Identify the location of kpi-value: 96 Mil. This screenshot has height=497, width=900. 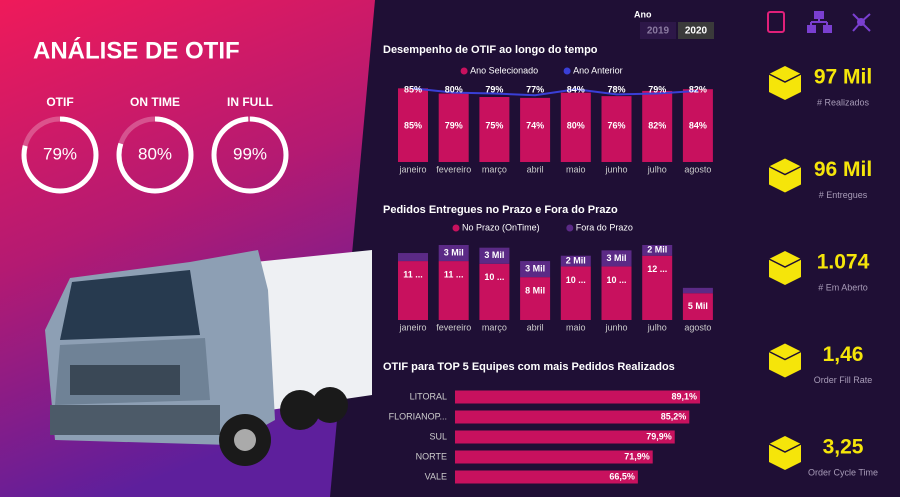
(843, 169).